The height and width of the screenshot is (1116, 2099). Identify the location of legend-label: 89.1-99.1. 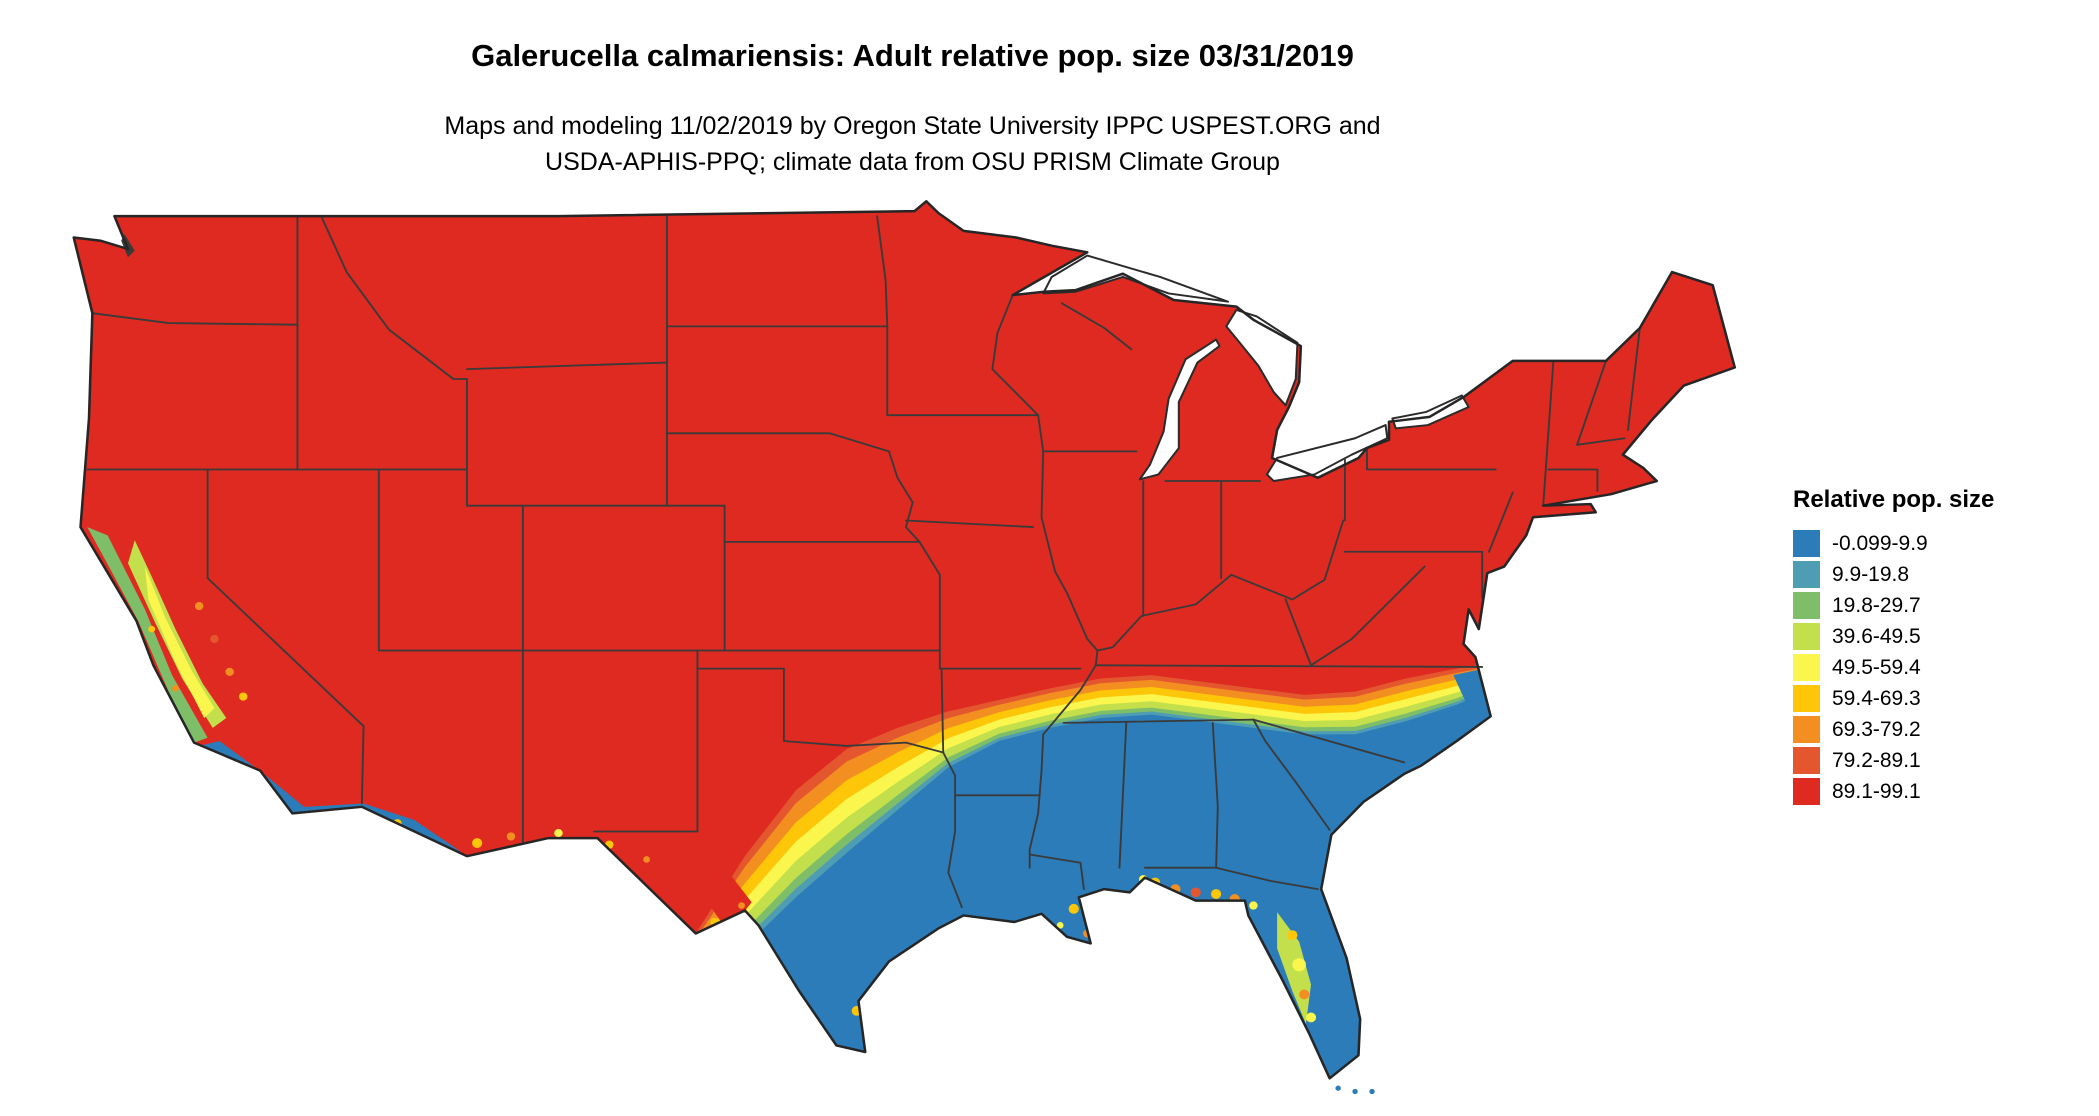
(1876, 791).